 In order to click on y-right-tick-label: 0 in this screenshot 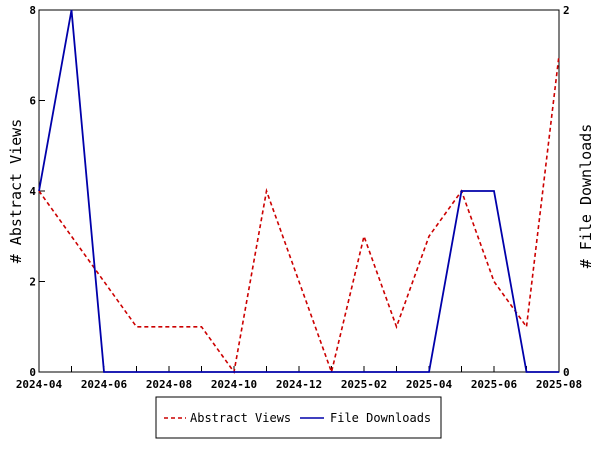, I will do `click(566, 372)`.